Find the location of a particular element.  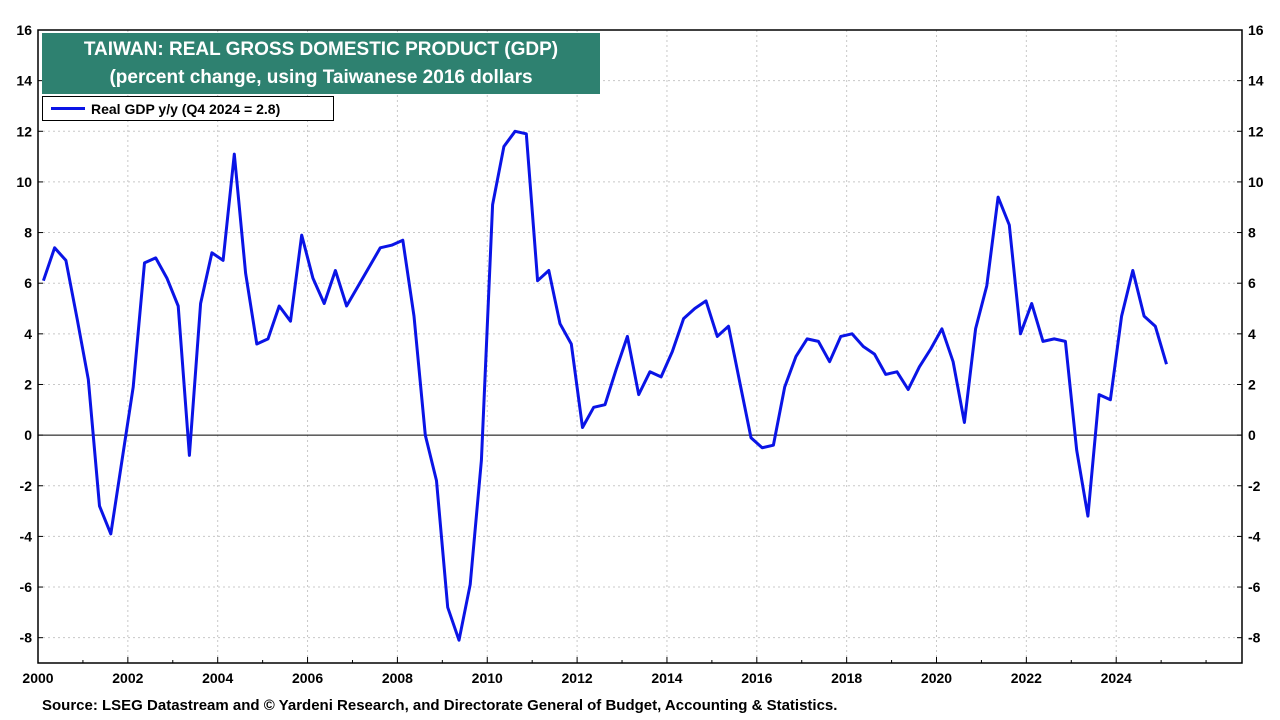

x-tick-label: 2018 is located at coordinates (846, 678).